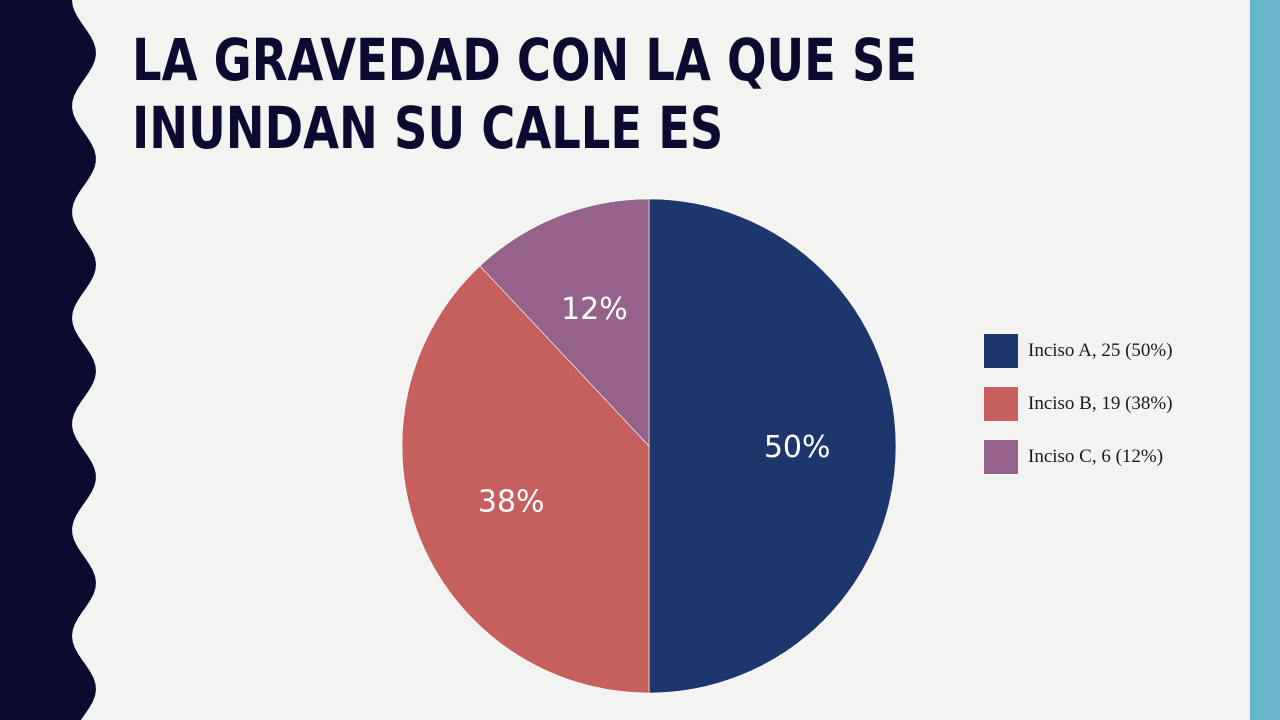 The image size is (1280, 720). What do you see at coordinates (1265, 360) in the screenshot?
I see `decorative-right-band` at bounding box center [1265, 360].